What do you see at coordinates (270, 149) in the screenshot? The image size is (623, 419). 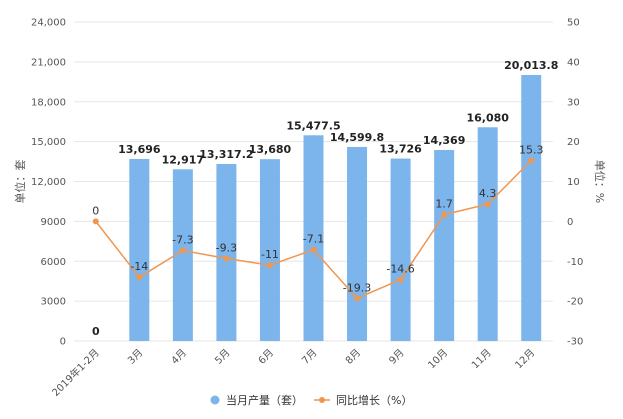 I see `bar-value-label: 13,680` at bounding box center [270, 149].